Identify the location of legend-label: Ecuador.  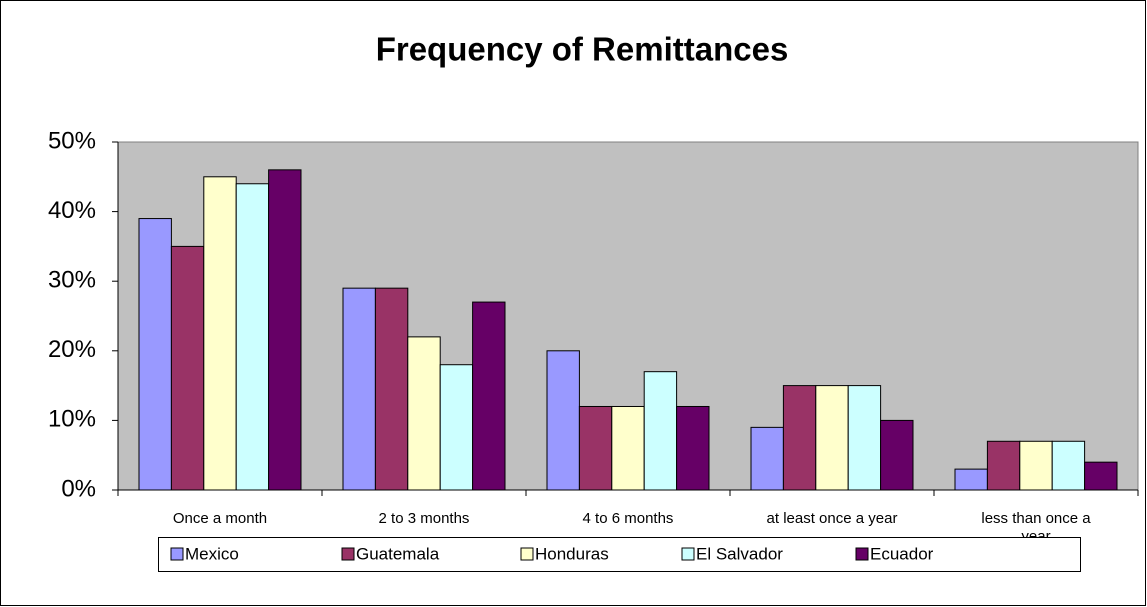
(902, 553).